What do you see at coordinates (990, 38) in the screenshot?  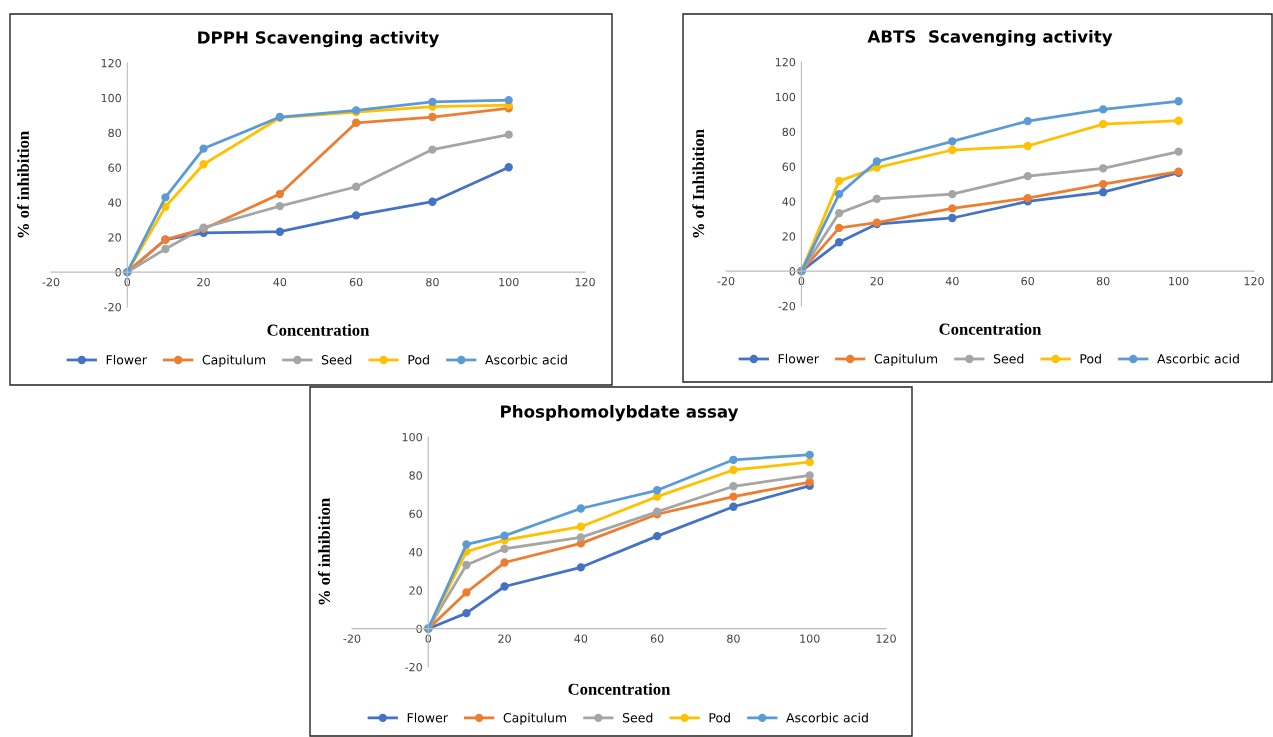 I see `chart-title: ABTS Scavenging activity` at bounding box center [990, 38].